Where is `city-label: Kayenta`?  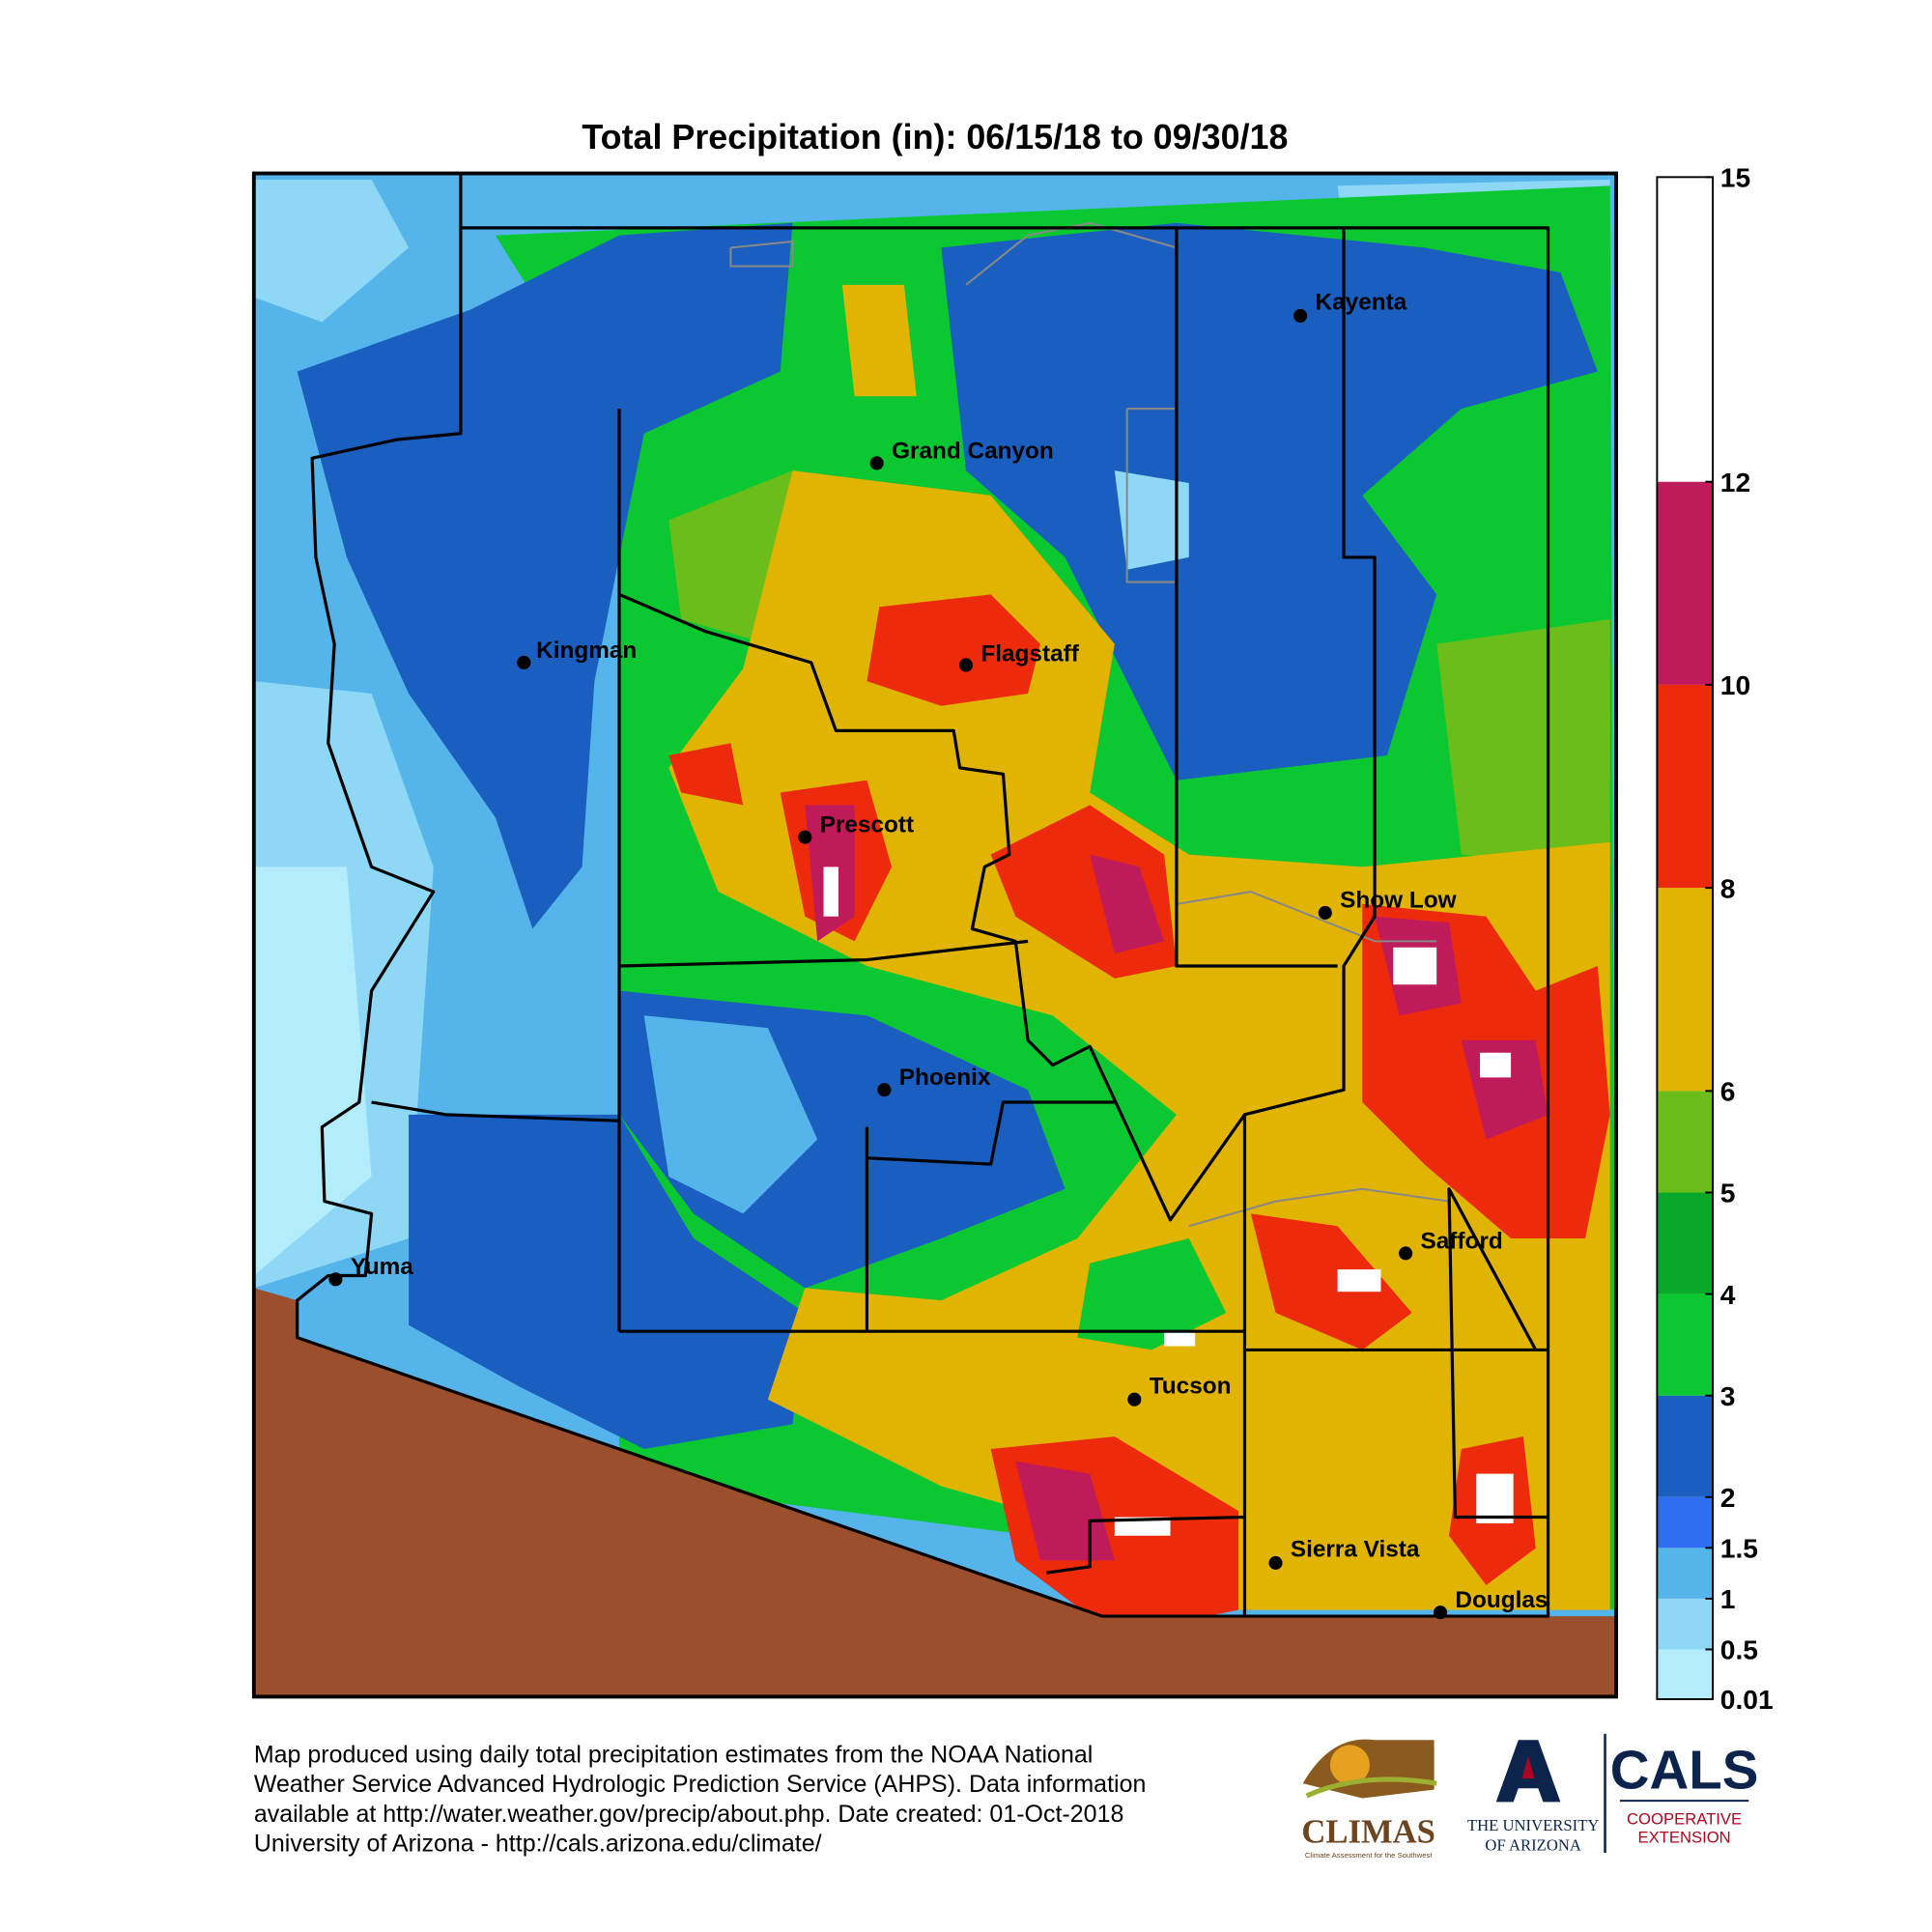
city-label: Kayenta is located at coordinates (1361, 303).